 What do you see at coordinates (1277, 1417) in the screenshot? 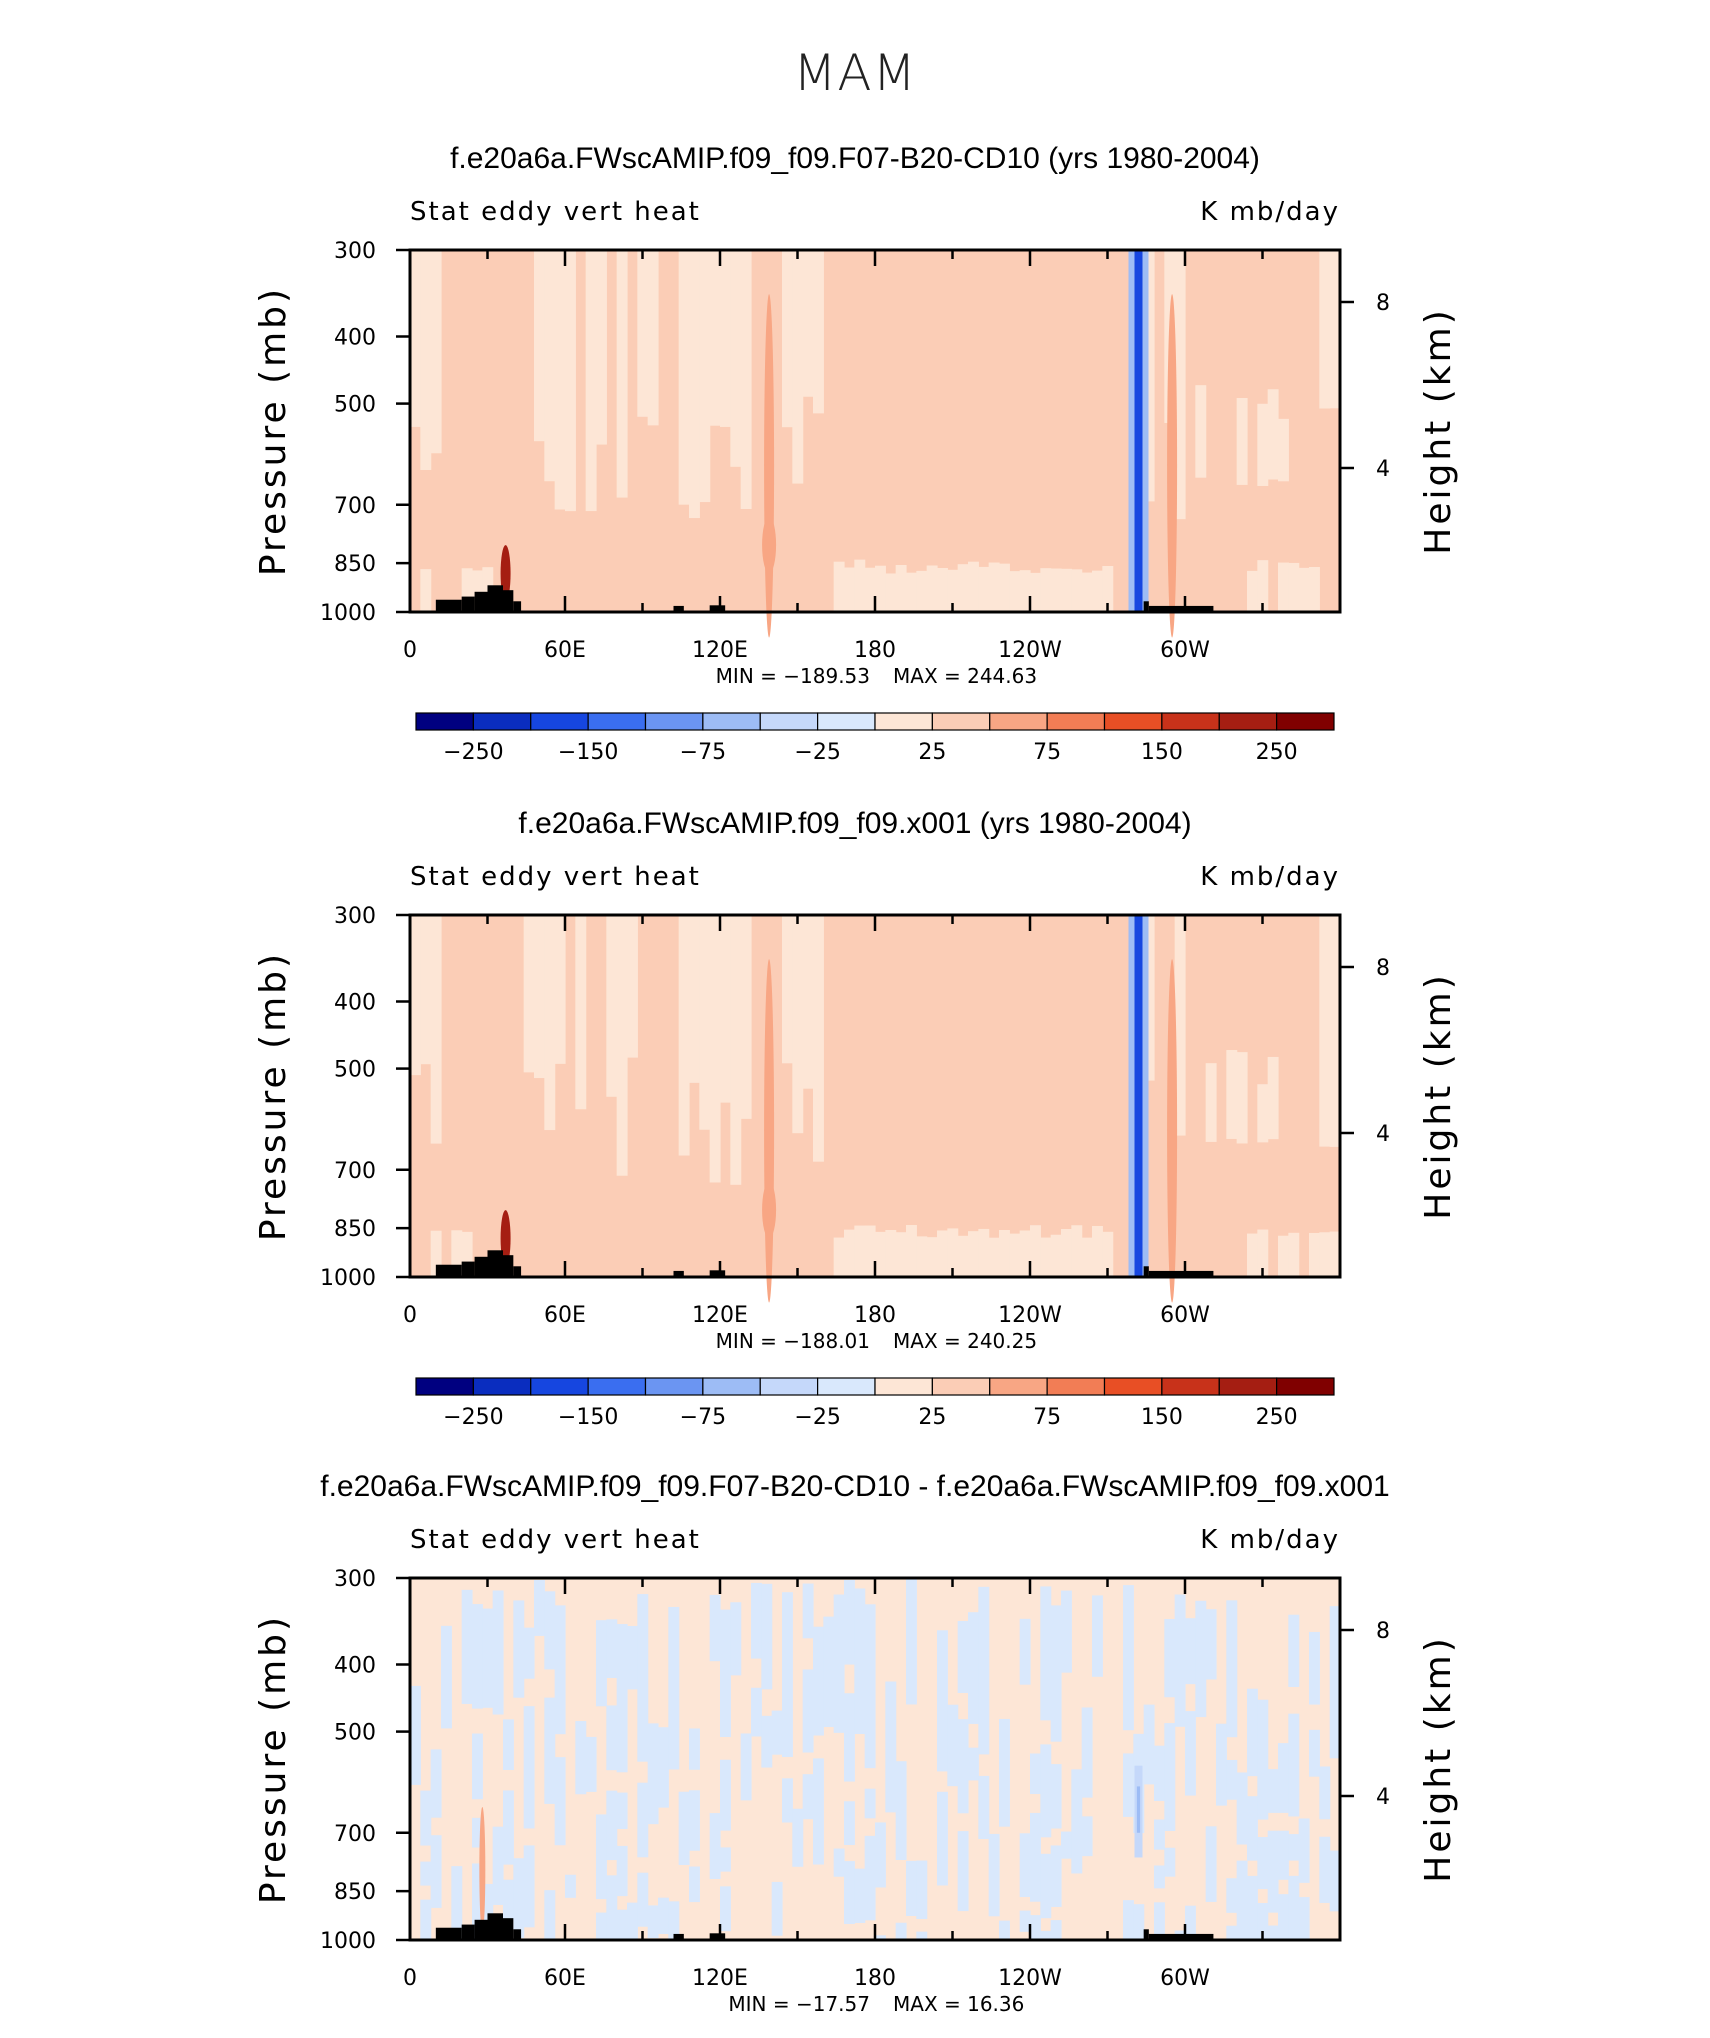
I see `colorbar-label: 250` at bounding box center [1277, 1417].